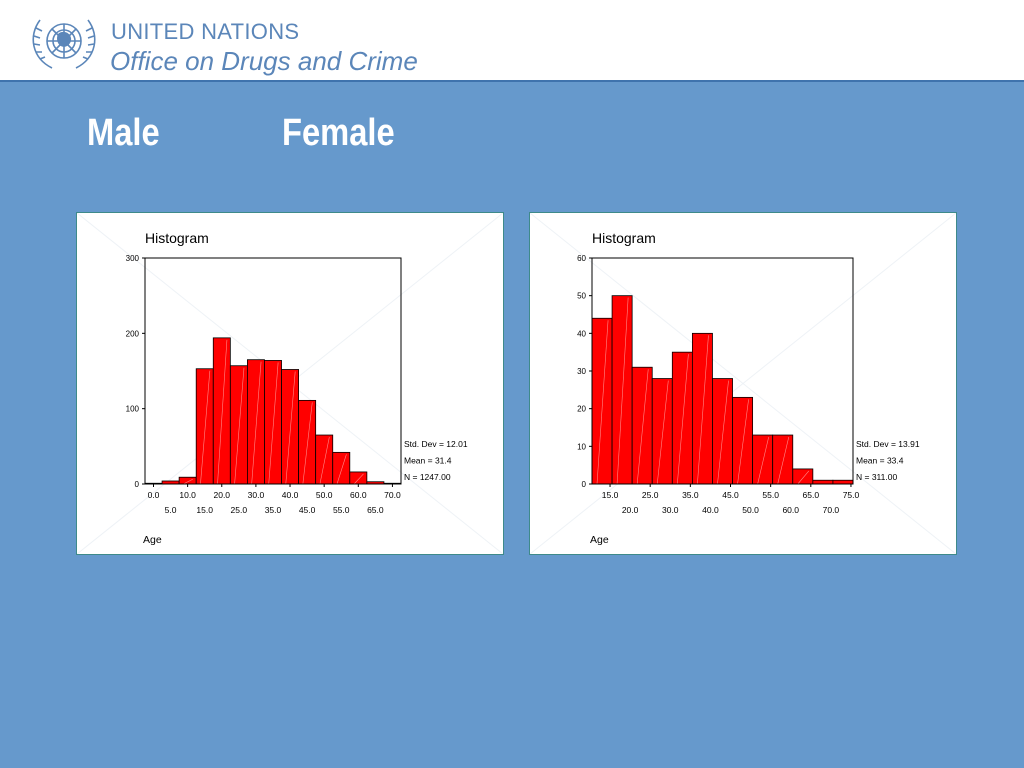 The image size is (1024, 768). I want to click on x-tick-label: 50.0, so click(750, 510).